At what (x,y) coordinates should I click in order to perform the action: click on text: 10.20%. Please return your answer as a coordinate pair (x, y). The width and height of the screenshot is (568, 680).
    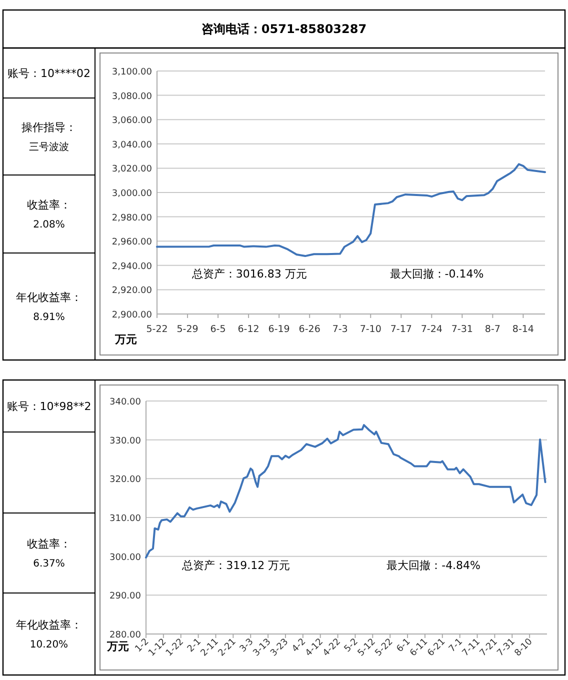
    Looking at the image, I should click on (49, 645).